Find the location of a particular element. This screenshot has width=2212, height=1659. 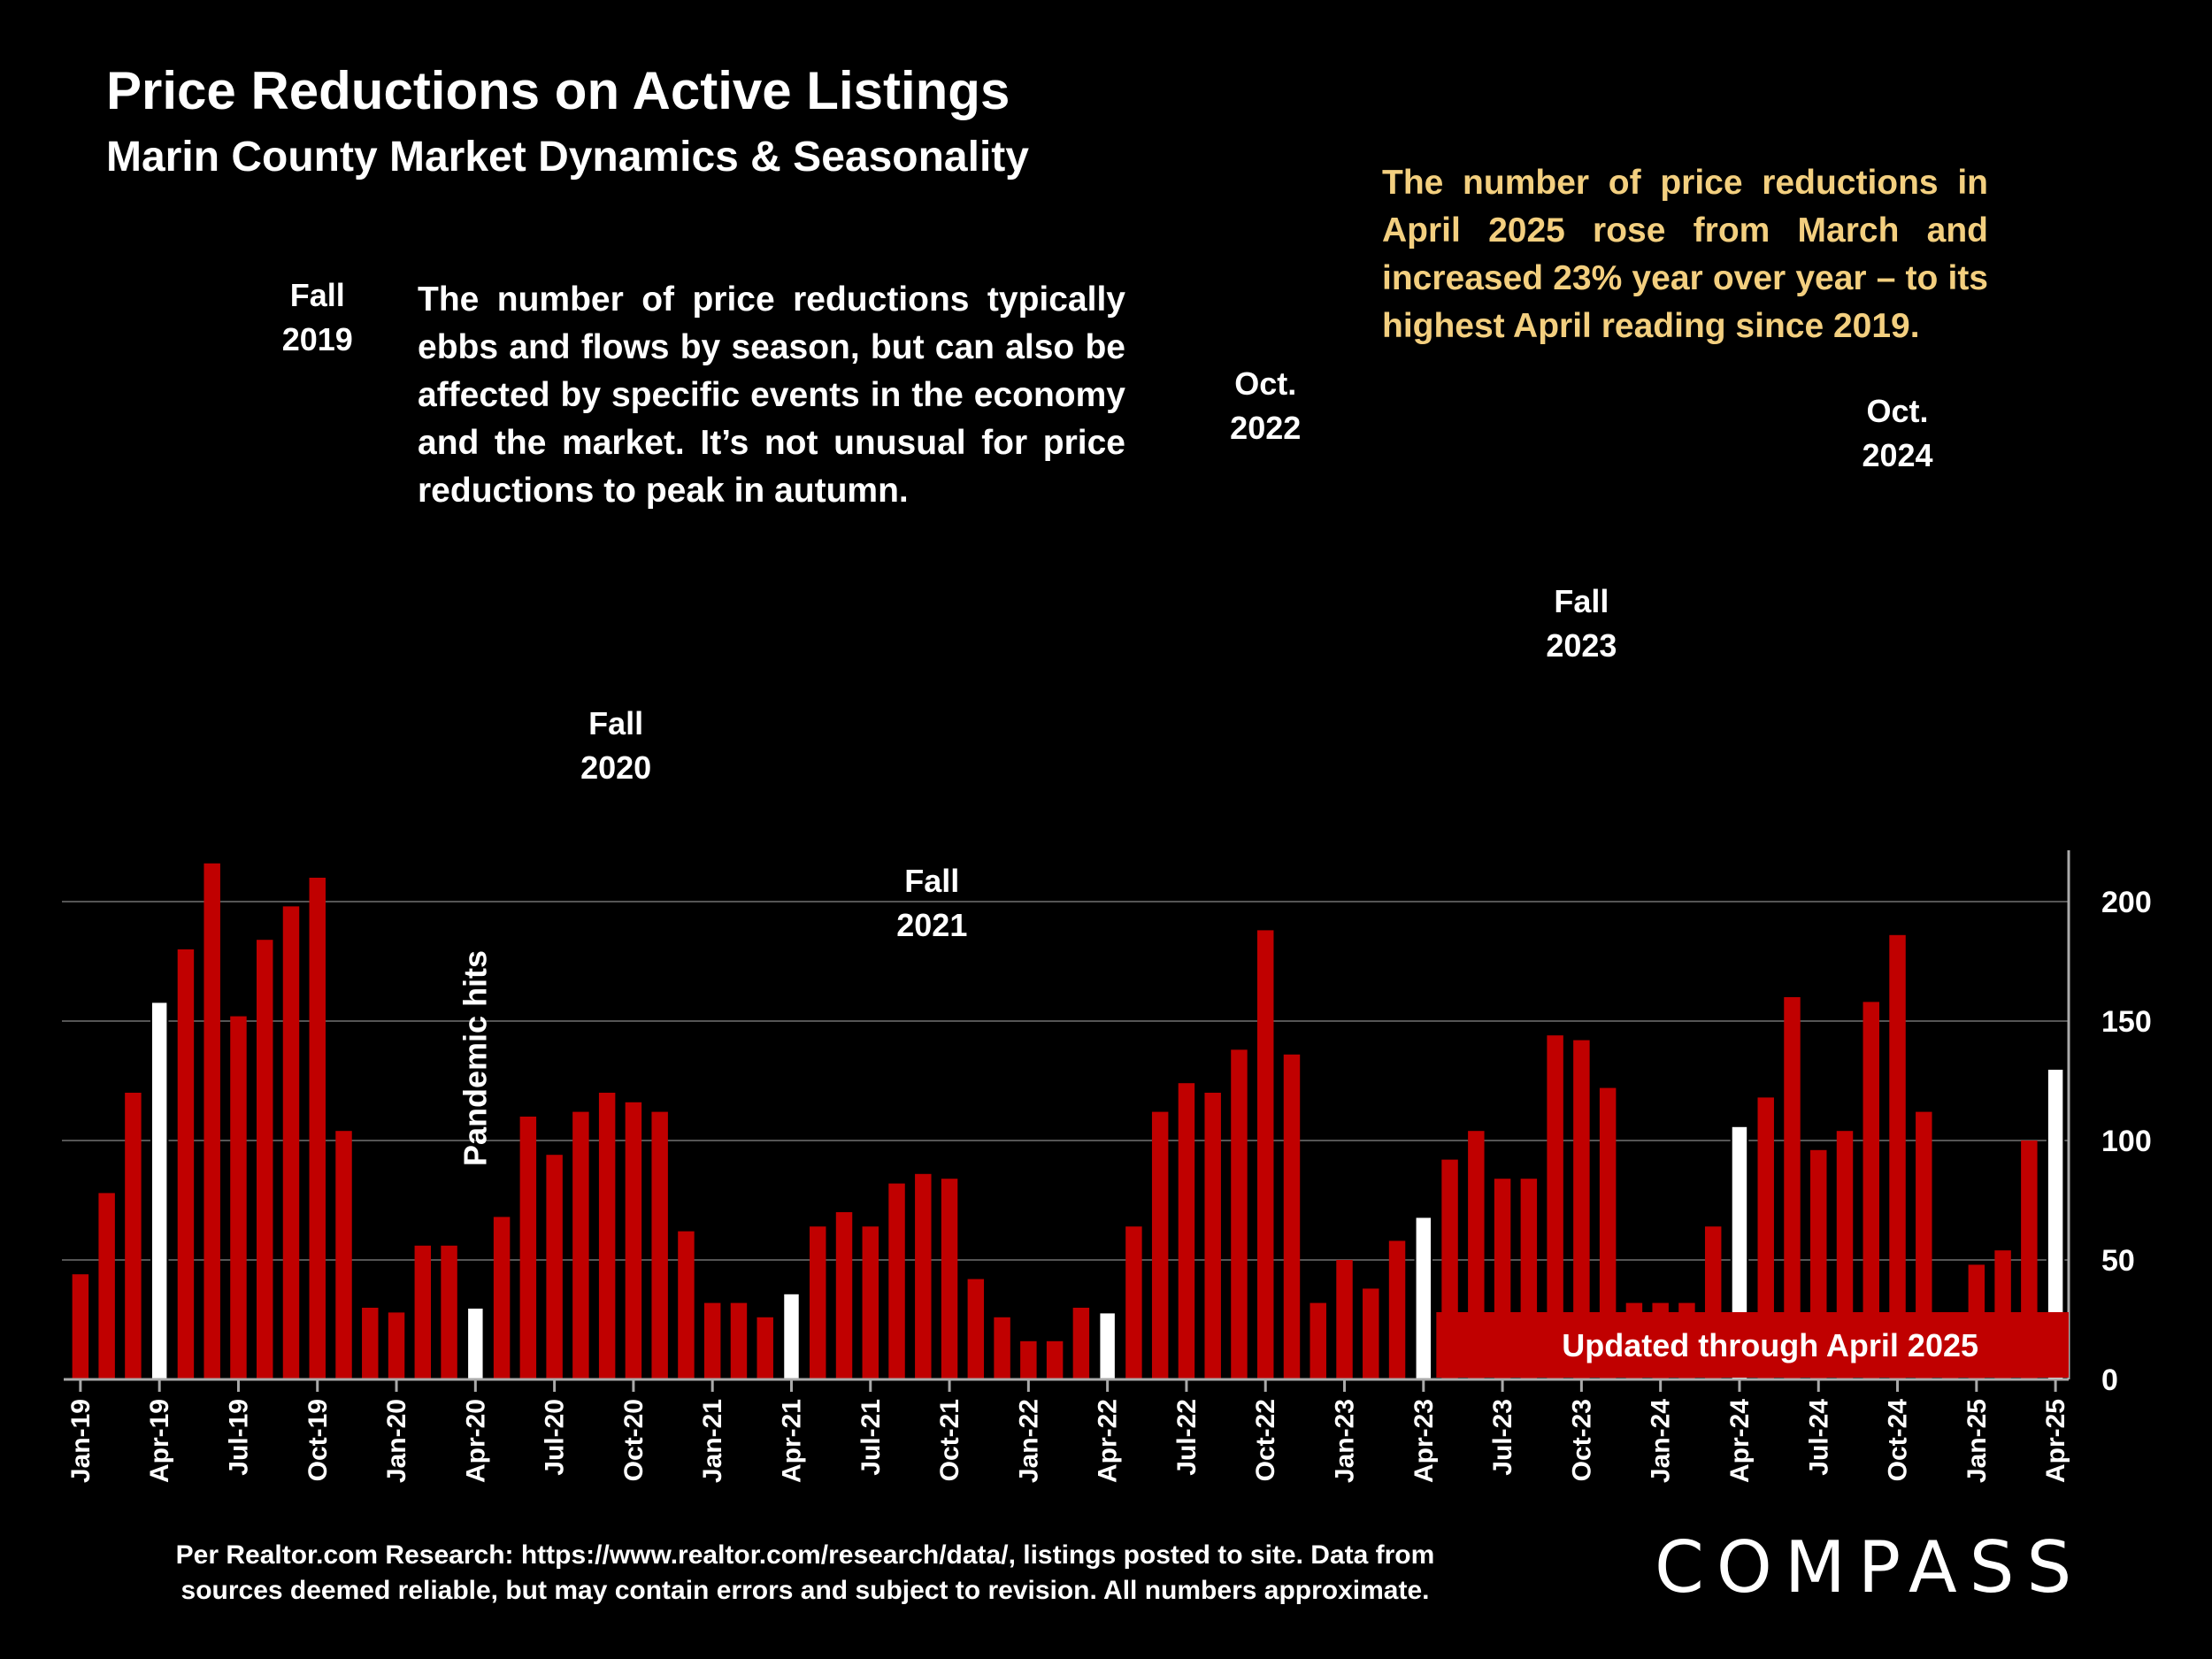

updated-banner: Updated through April 2025 is located at coordinates (1753, 1345).